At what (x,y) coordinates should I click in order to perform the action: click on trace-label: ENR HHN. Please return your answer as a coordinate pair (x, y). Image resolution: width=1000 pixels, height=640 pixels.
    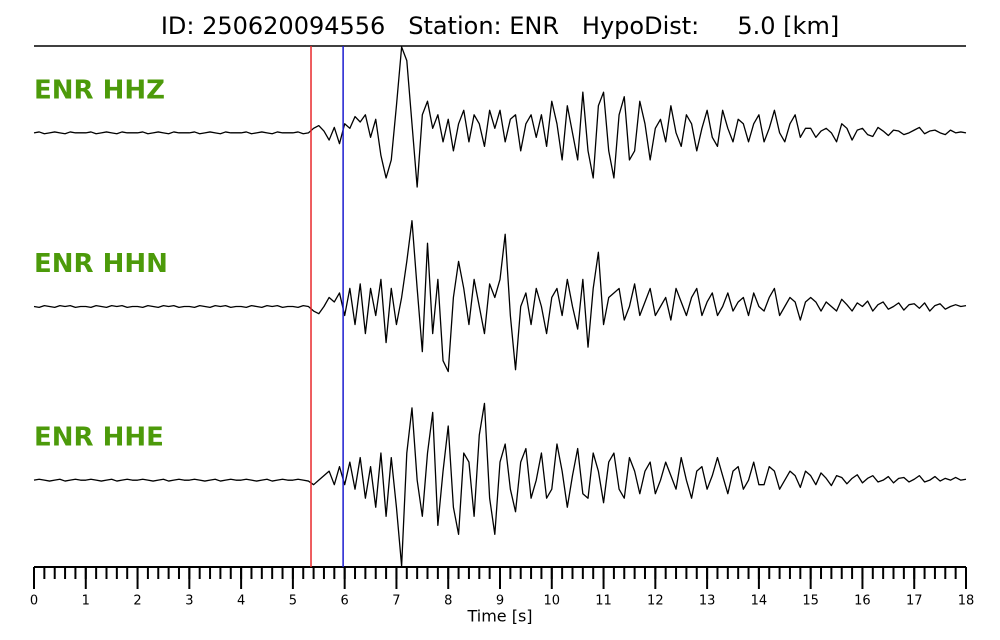
    Looking at the image, I should click on (101, 264).